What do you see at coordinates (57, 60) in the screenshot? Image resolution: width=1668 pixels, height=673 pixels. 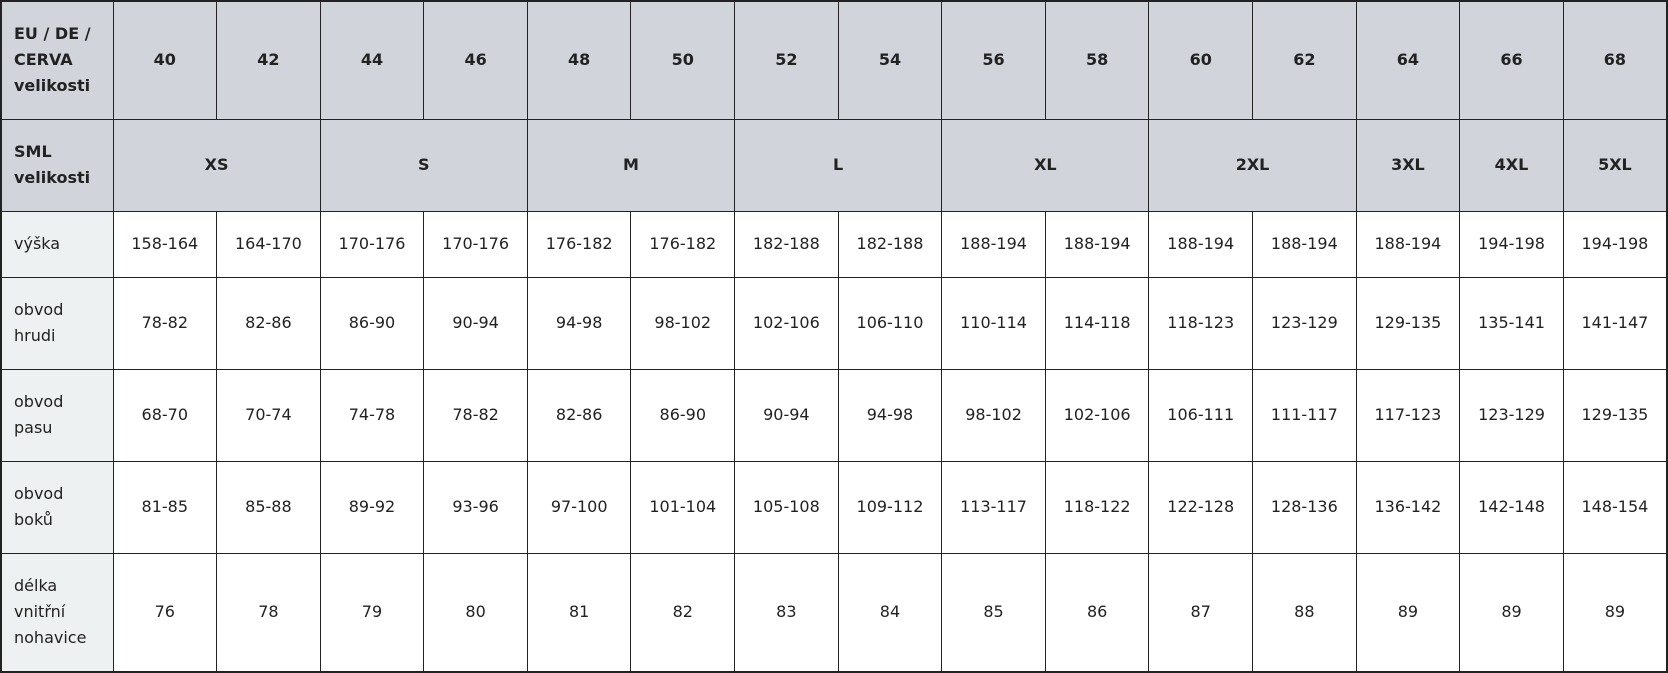 I see `row-label: EU / DE / CERVA velikosti` at bounding box center [57, 60].